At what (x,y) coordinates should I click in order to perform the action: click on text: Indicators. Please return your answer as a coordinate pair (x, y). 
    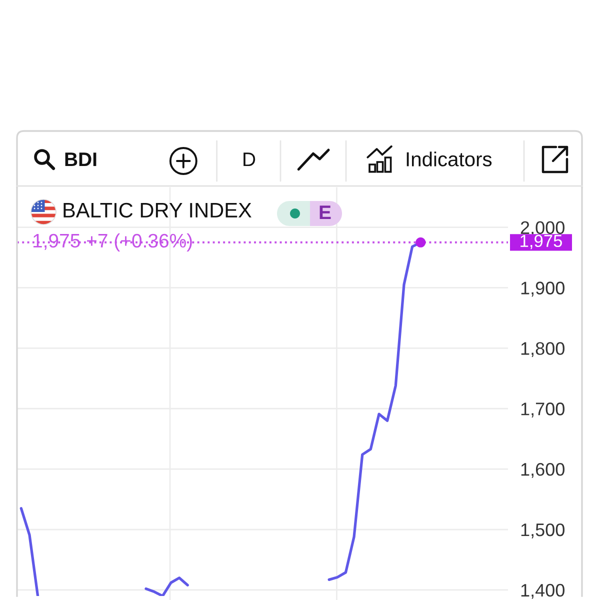
    Looking at the image, I should click on (449, 159).